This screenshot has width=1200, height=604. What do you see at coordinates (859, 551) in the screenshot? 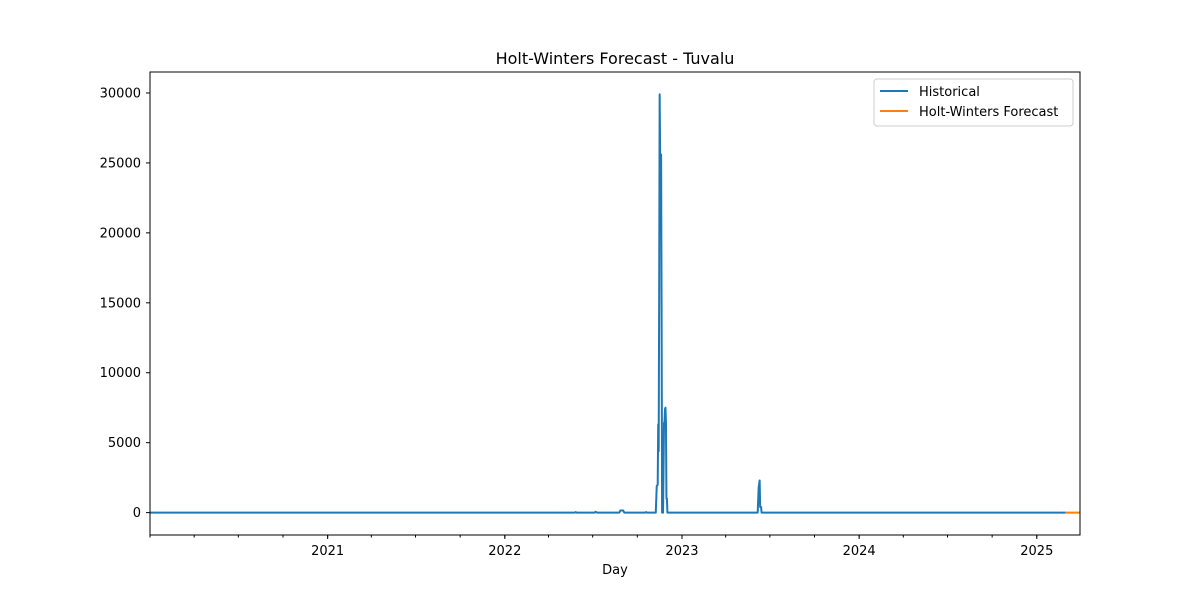
I see `x-tick-label: 2024` at bounding box center [859, 551].